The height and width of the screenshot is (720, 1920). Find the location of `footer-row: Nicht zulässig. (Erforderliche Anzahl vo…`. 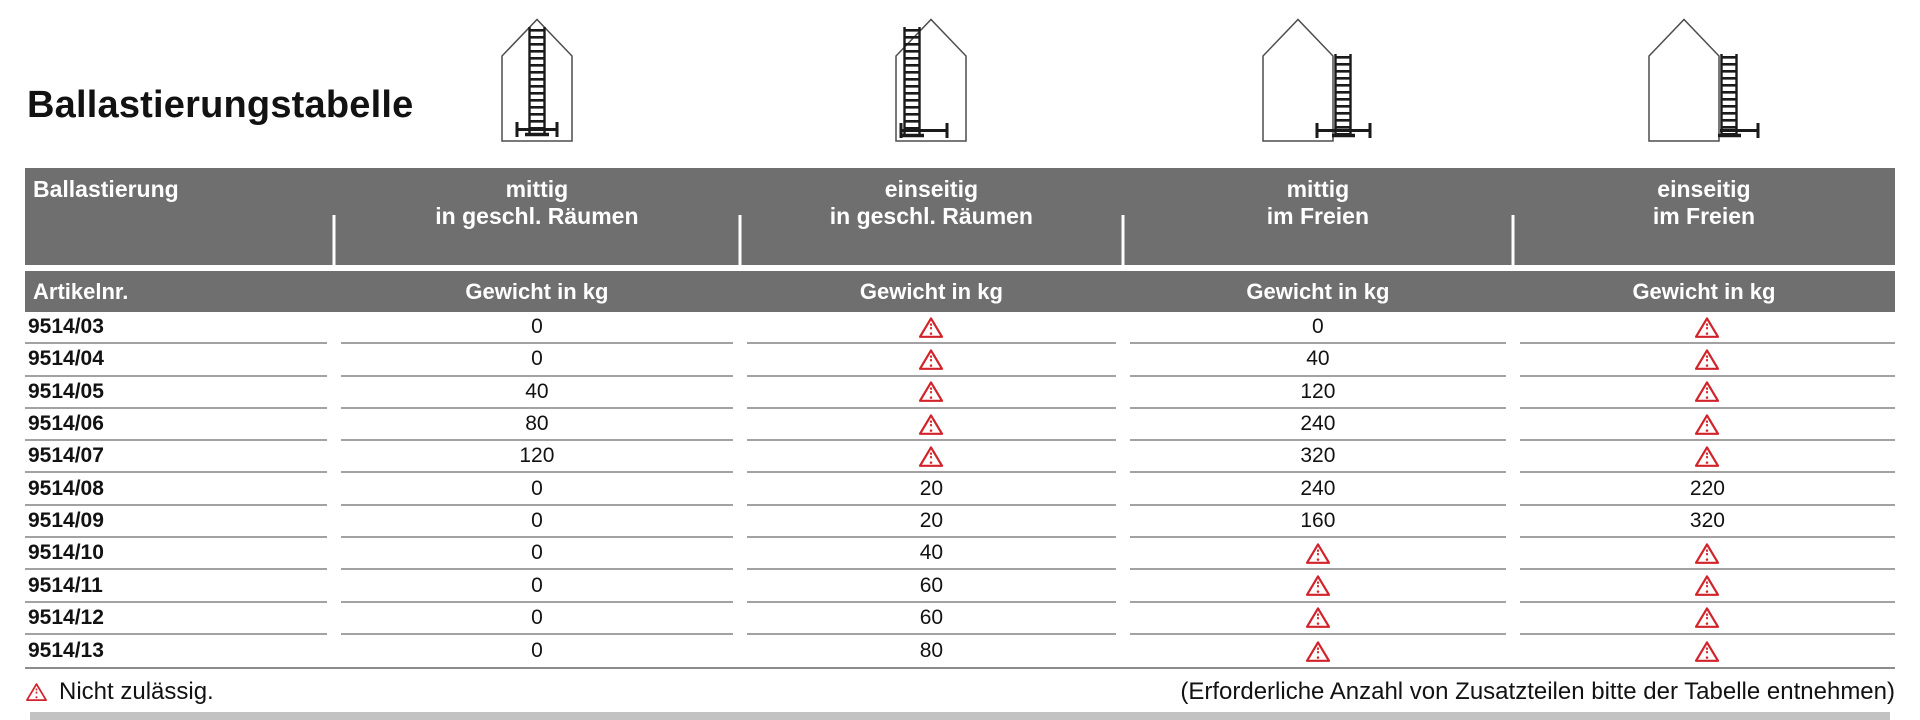

footer-row: Nicht zulässig. (Erforderliche Anzahl vo… is located at coordinates (960, 692).